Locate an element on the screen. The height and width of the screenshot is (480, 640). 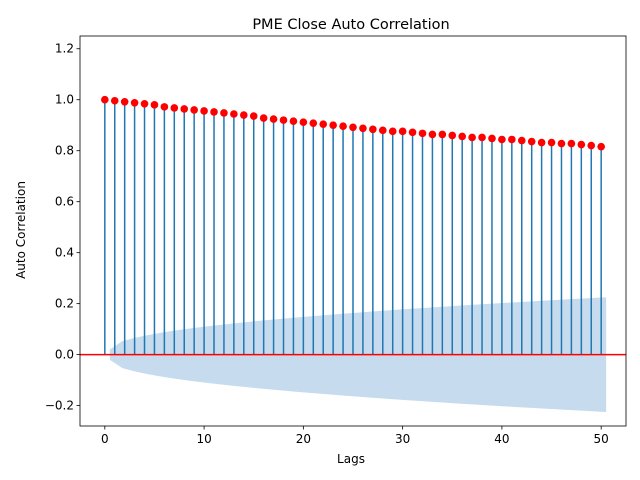
y-tick-label: 0.4 is located at coordinates (64, 253).